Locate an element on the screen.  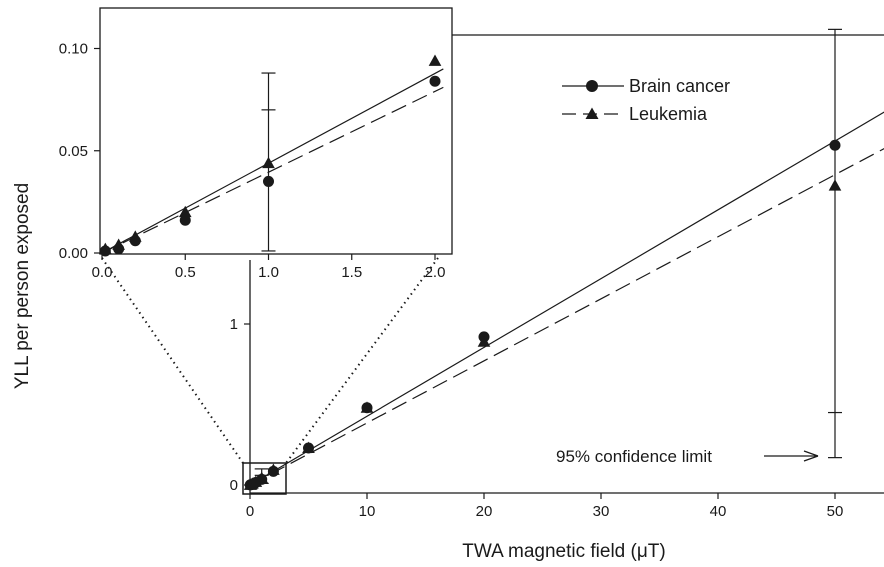
legend-item-brain-cancer: Brain cancer is located at coordinates (646, 86).